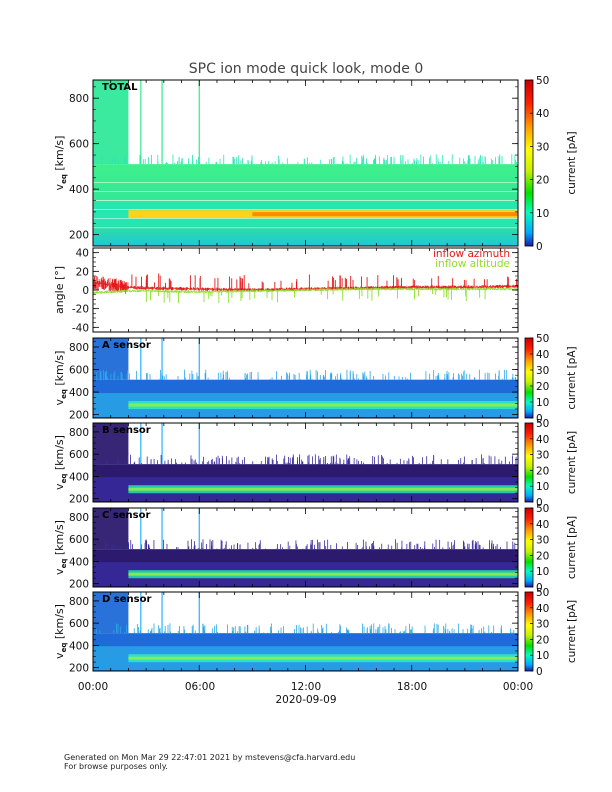 The width and height of the screenshot is (612, 792). Describe the element at coordinates (126, 599) in the screenshot. I see `panel-label: D sensor` at that location.